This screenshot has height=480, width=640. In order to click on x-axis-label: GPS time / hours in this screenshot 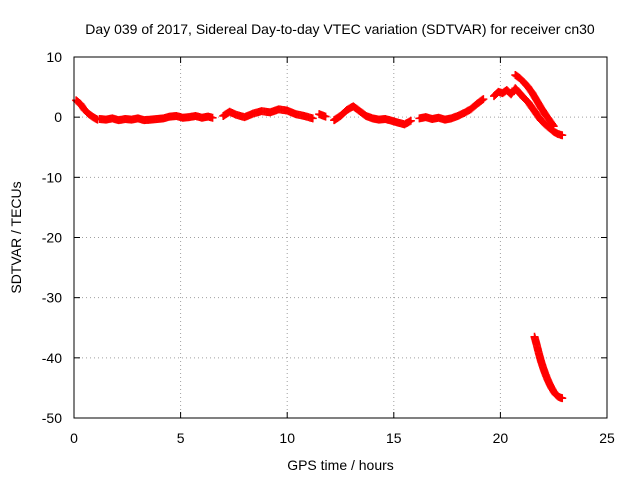, I will do `click(340, 465)`.